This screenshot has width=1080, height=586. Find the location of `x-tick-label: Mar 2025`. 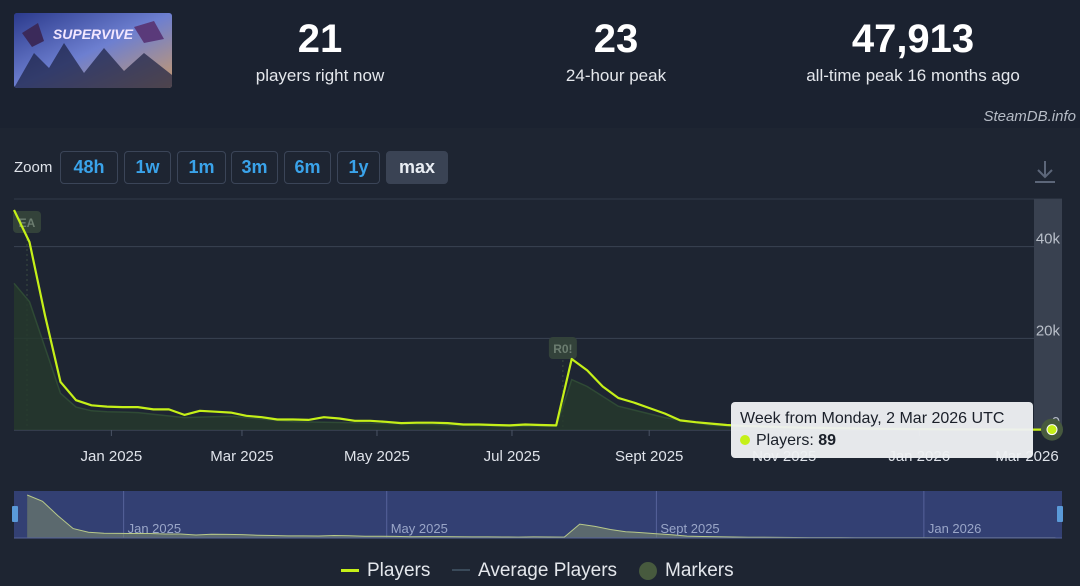

x-tick-label: Mar 2025 is located at coordinates (241, 456).